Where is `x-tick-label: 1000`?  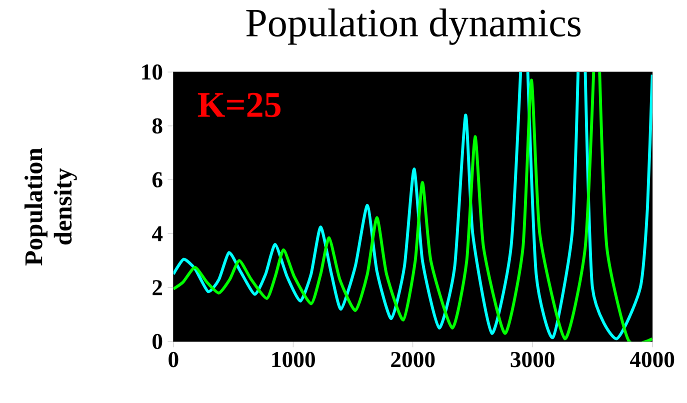
x-tick-label: 1000 is located at coordinates (293, 360).